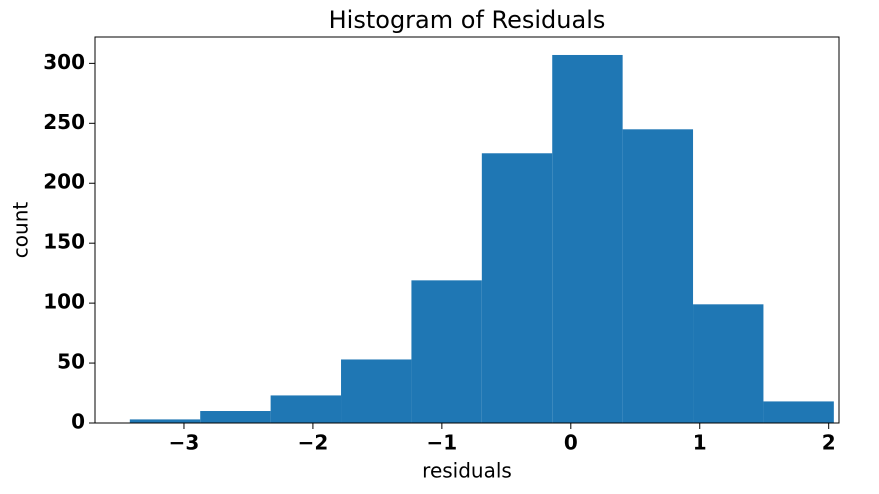  Describe the element at coordinates (64, 122) in the screenshot. I see `y-tick-label: 250` at that location.